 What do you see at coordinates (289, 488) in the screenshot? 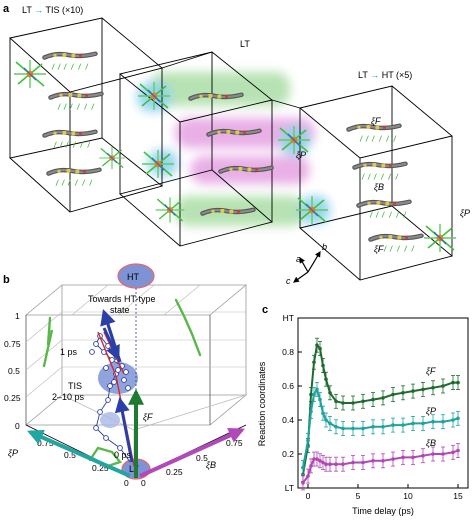
I see `y-tick-label: LT` at bounding box center [289, 488].